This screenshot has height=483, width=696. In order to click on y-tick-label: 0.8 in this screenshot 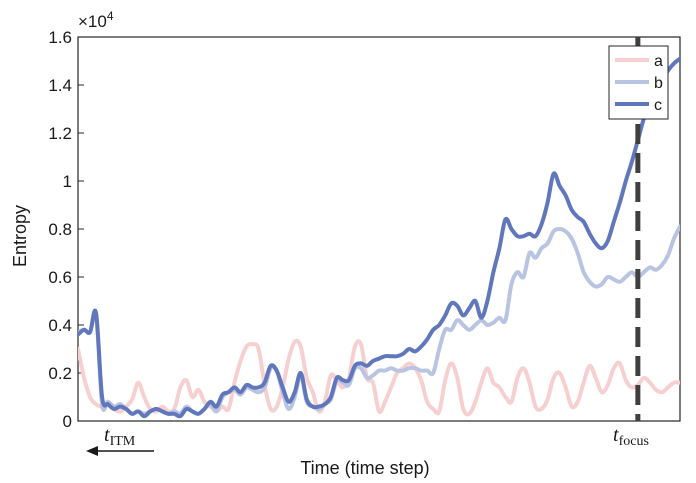, I will do `click(60, 229)`.